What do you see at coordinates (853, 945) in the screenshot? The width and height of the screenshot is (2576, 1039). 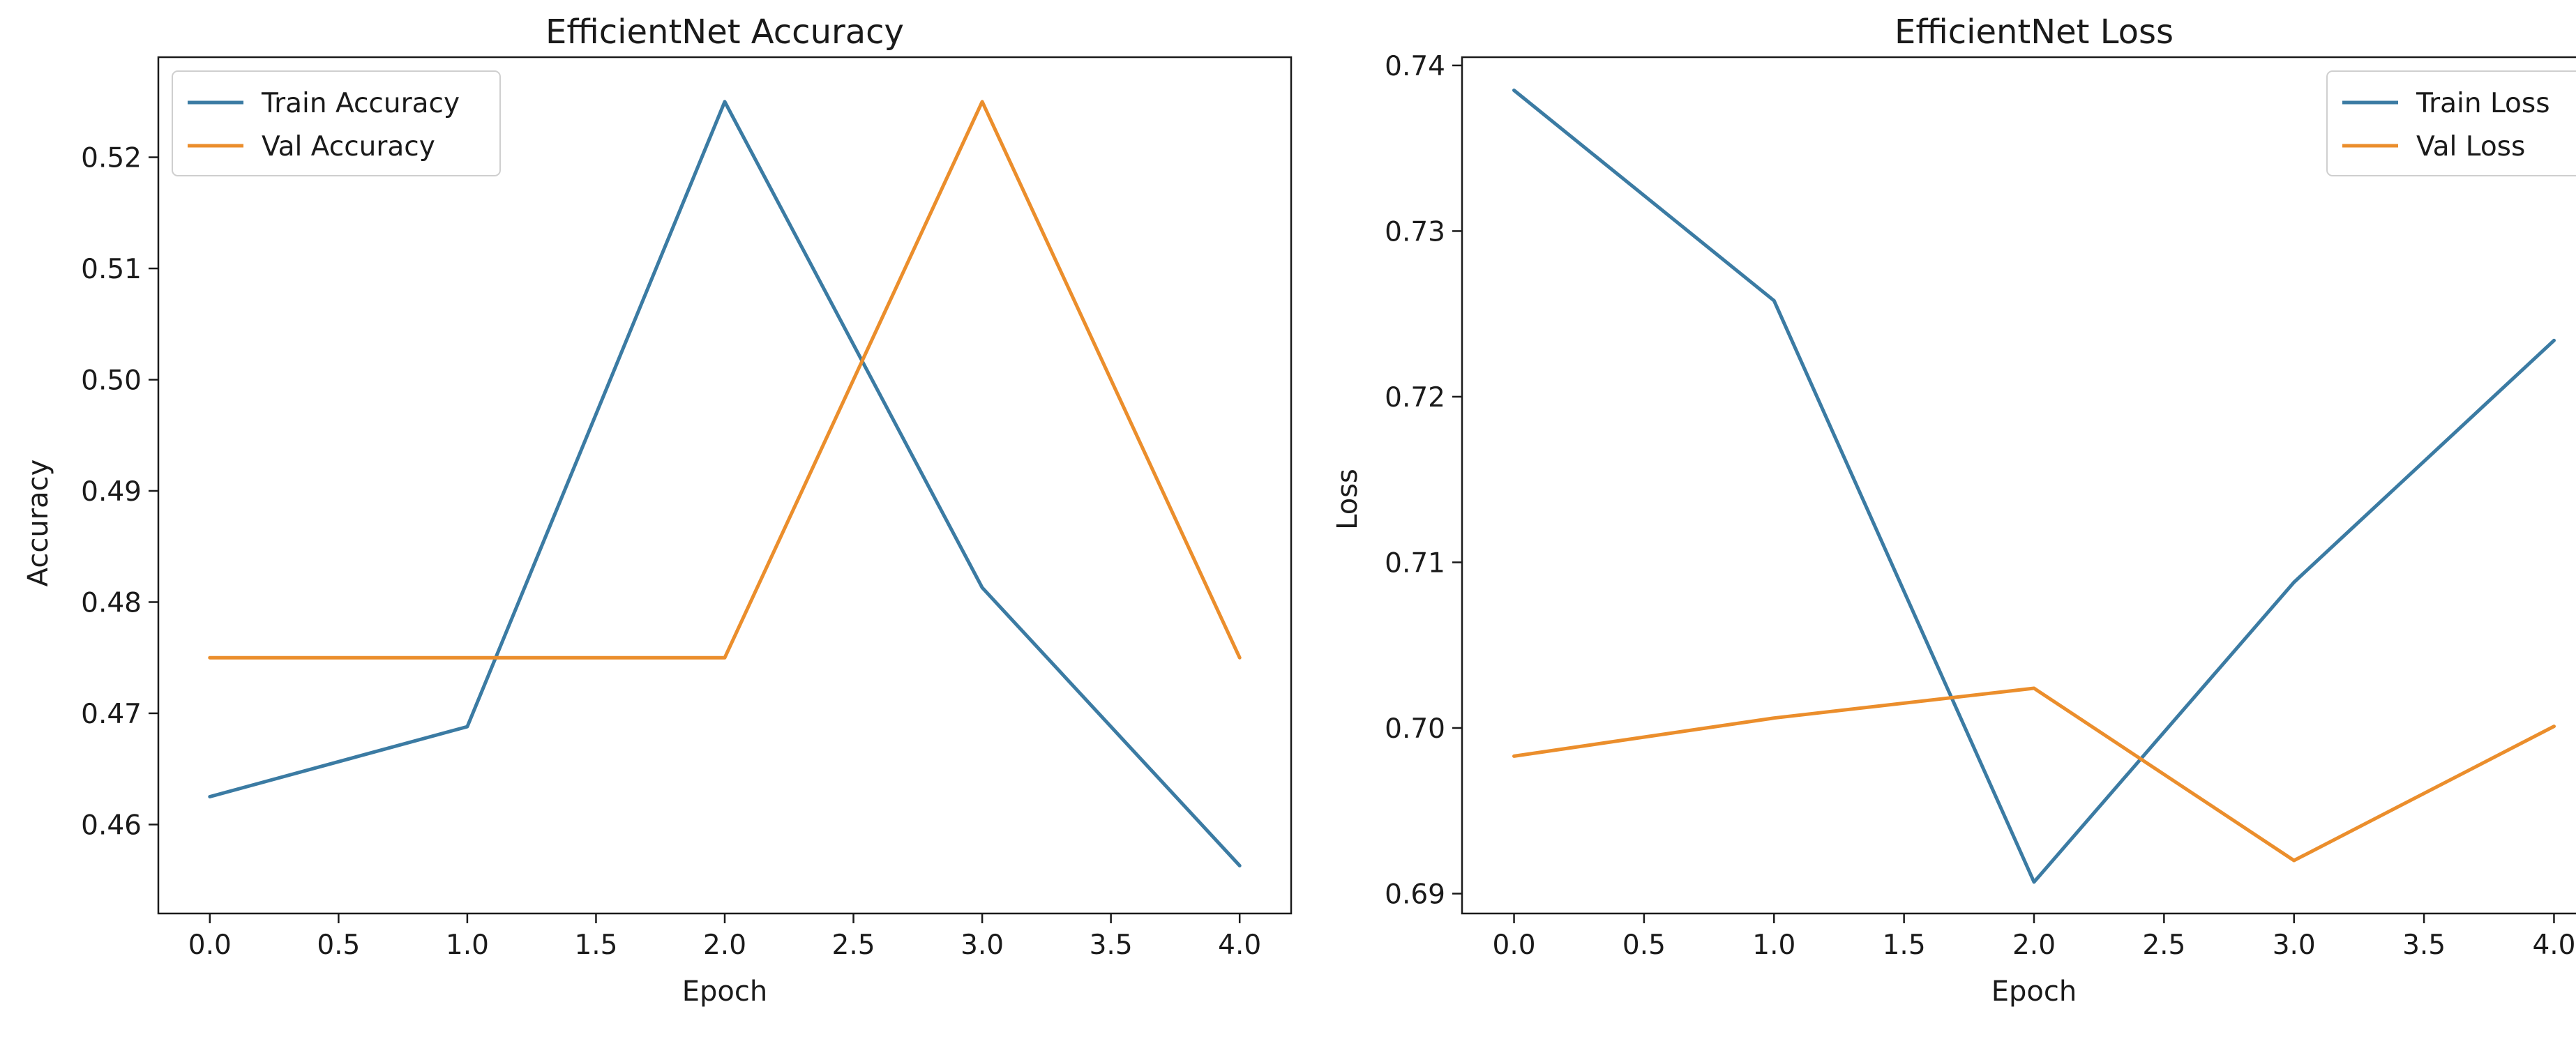 I see `accuracy-x-tick-label: 2.5` at bounding box center [853, 945].